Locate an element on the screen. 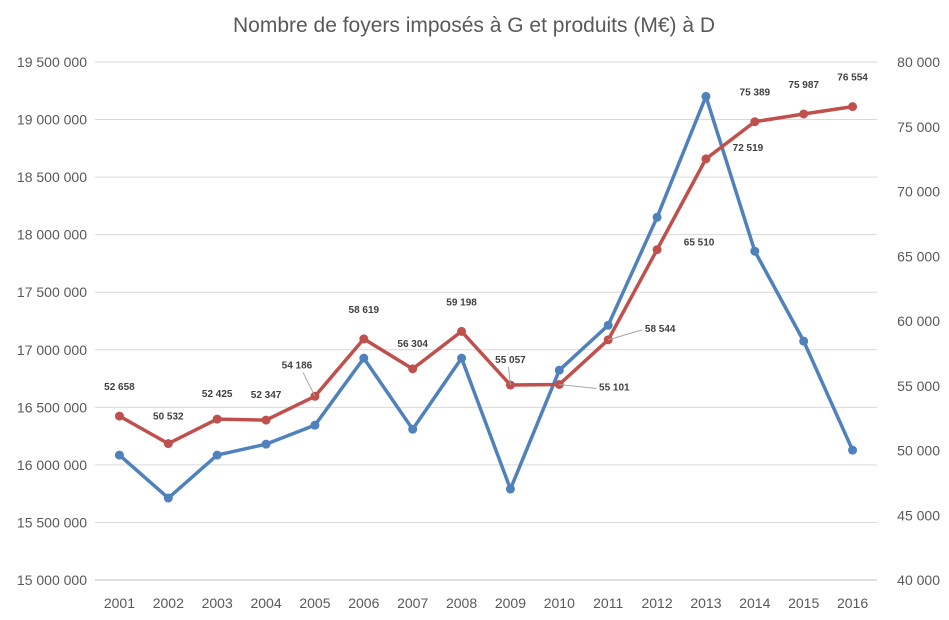  y-right-tick-label: 70 000 is located at coordinates (918, 192).